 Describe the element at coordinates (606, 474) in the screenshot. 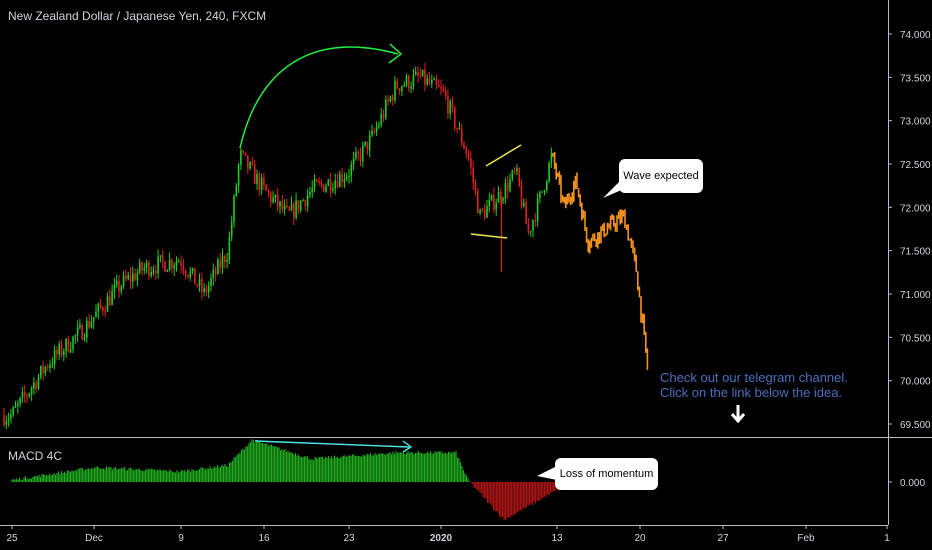

I see `loss-of-momentum-callout: Loss of momentum` at that location.